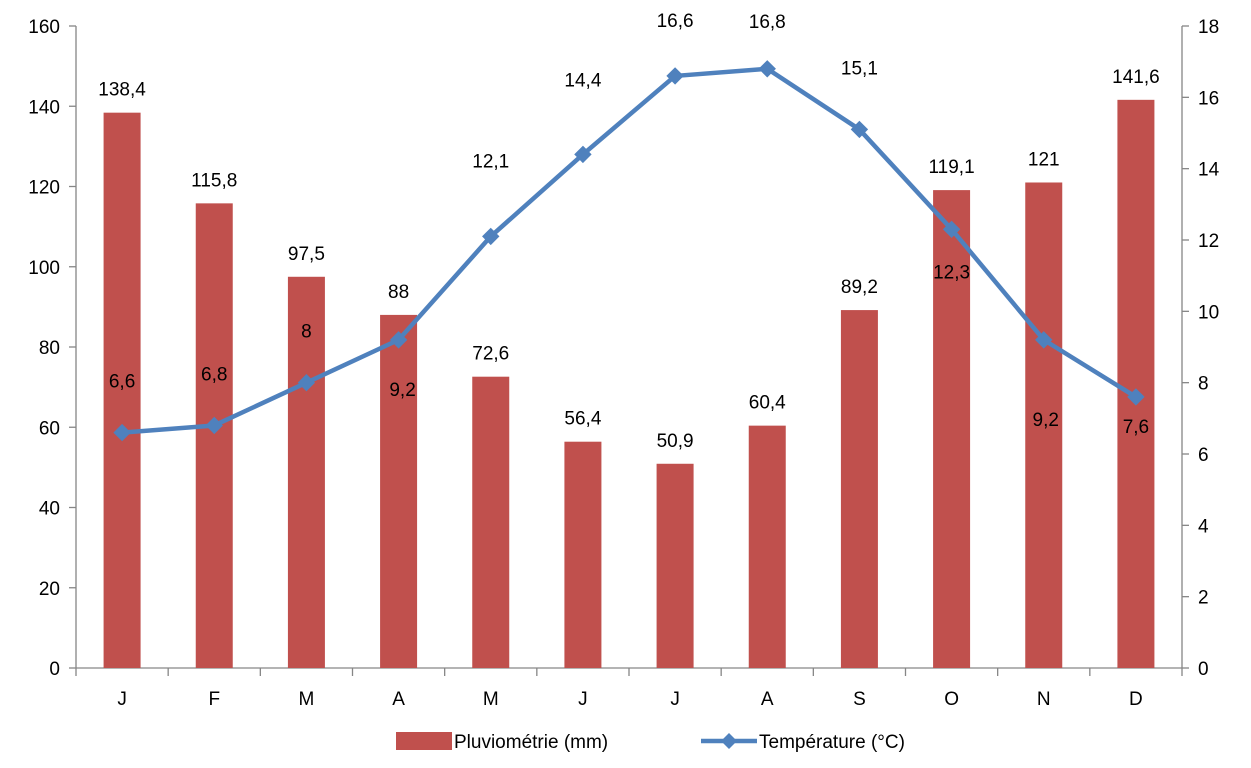 The height and width of the screenshot is (768, 1251). What do you see at coordinates (306, 332) in the screenshot?
I see `temperature-data-label: 8` at bounding box center [306, 332].